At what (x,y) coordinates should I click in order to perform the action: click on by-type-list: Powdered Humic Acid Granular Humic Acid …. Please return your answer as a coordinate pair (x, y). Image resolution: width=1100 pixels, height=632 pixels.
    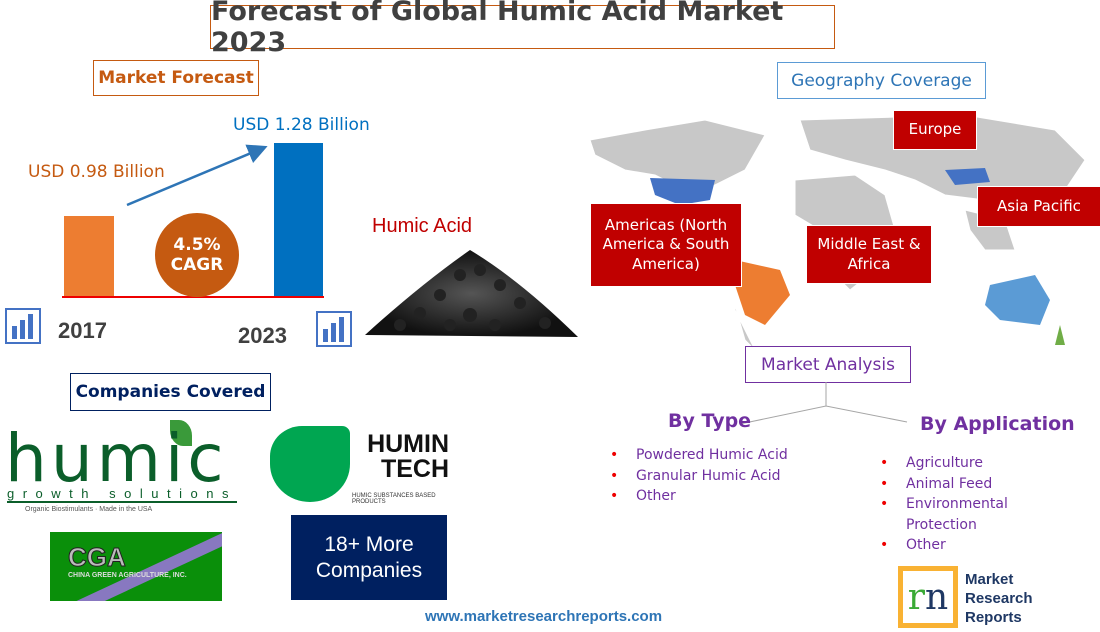
    Looking at the image, I should click on (699, 476).